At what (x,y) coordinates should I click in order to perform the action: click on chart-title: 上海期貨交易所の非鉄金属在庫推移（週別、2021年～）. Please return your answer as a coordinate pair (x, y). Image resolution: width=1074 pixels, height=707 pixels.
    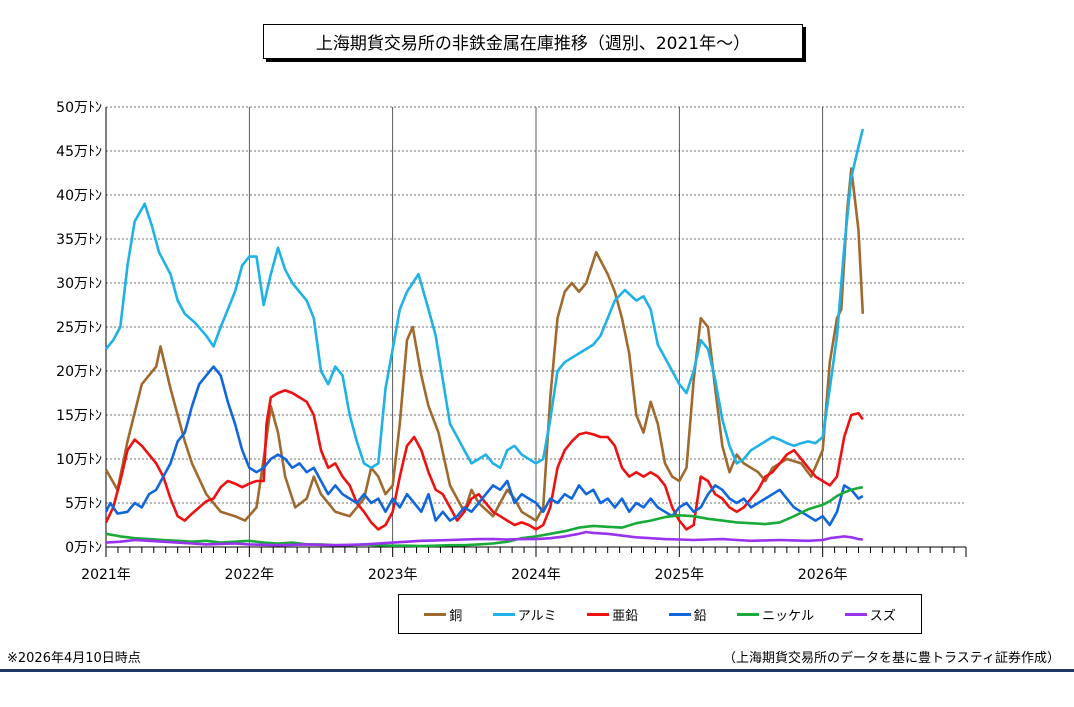
    Looking at the image, I should click on (533, 41).